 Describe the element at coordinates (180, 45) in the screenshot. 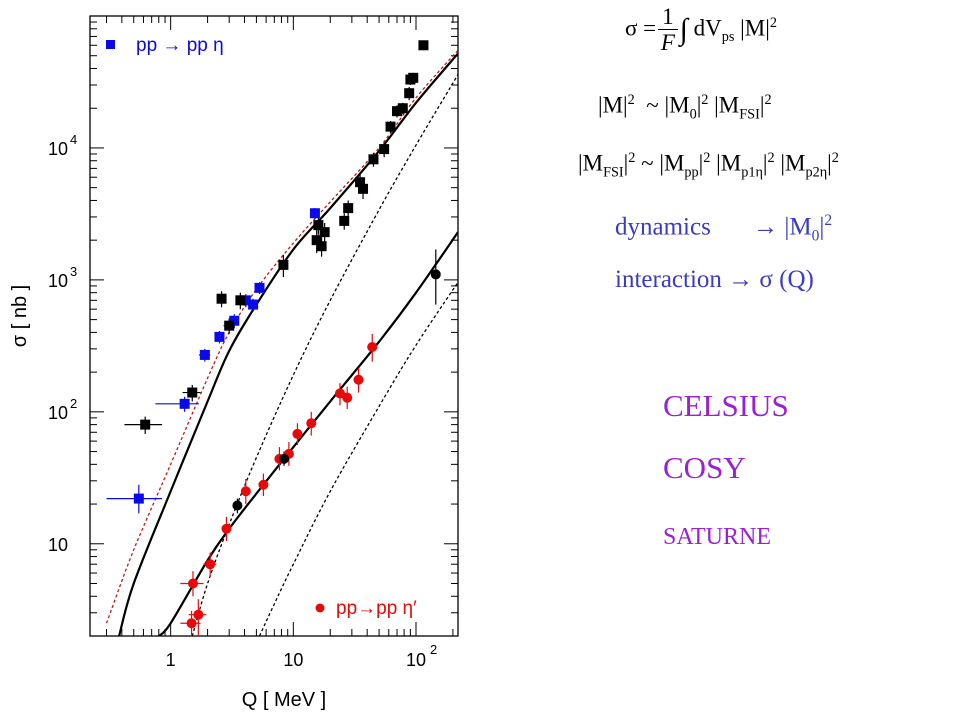

I see `legend-eta-label: pp → pp η` at that location.